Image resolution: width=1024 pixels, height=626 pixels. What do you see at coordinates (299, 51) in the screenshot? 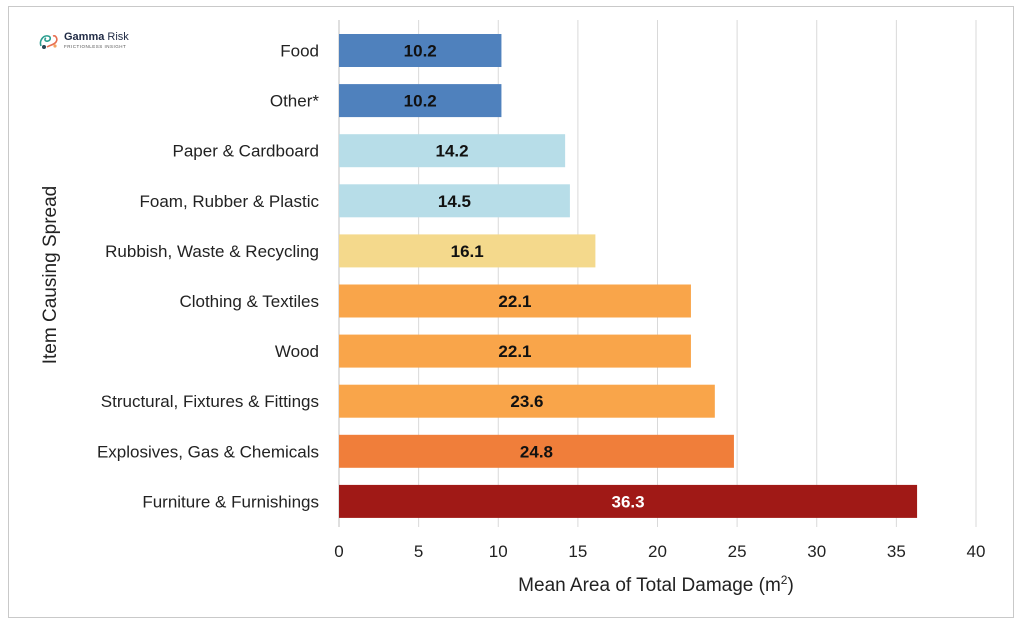
I see `category-label: Food` at bounding box center [299, 51].